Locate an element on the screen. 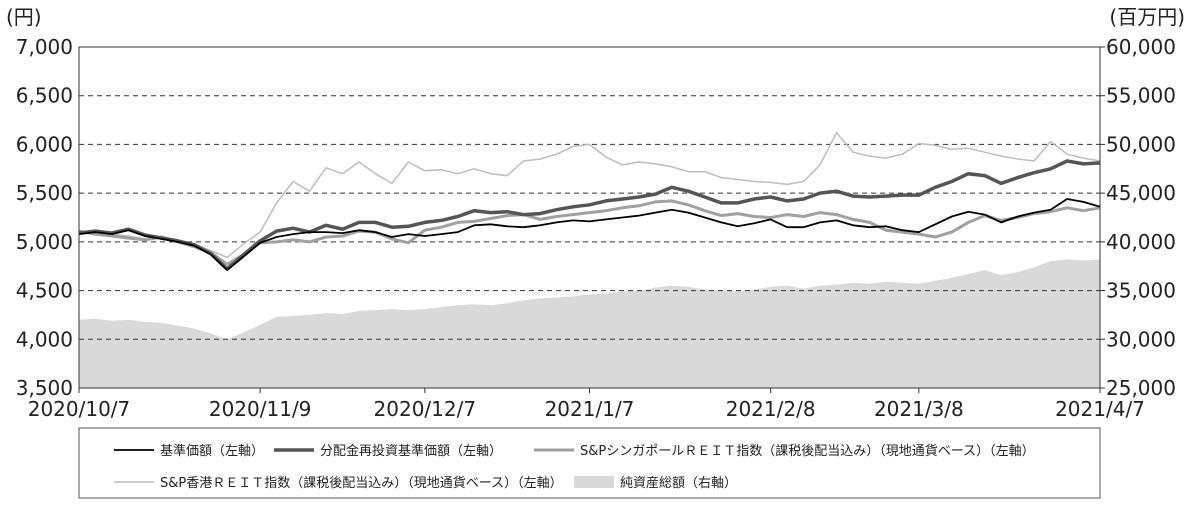 This screenshot has width=1191, height=506. y2-tick-label: 45,000 is located at coordinates (1141, 193).